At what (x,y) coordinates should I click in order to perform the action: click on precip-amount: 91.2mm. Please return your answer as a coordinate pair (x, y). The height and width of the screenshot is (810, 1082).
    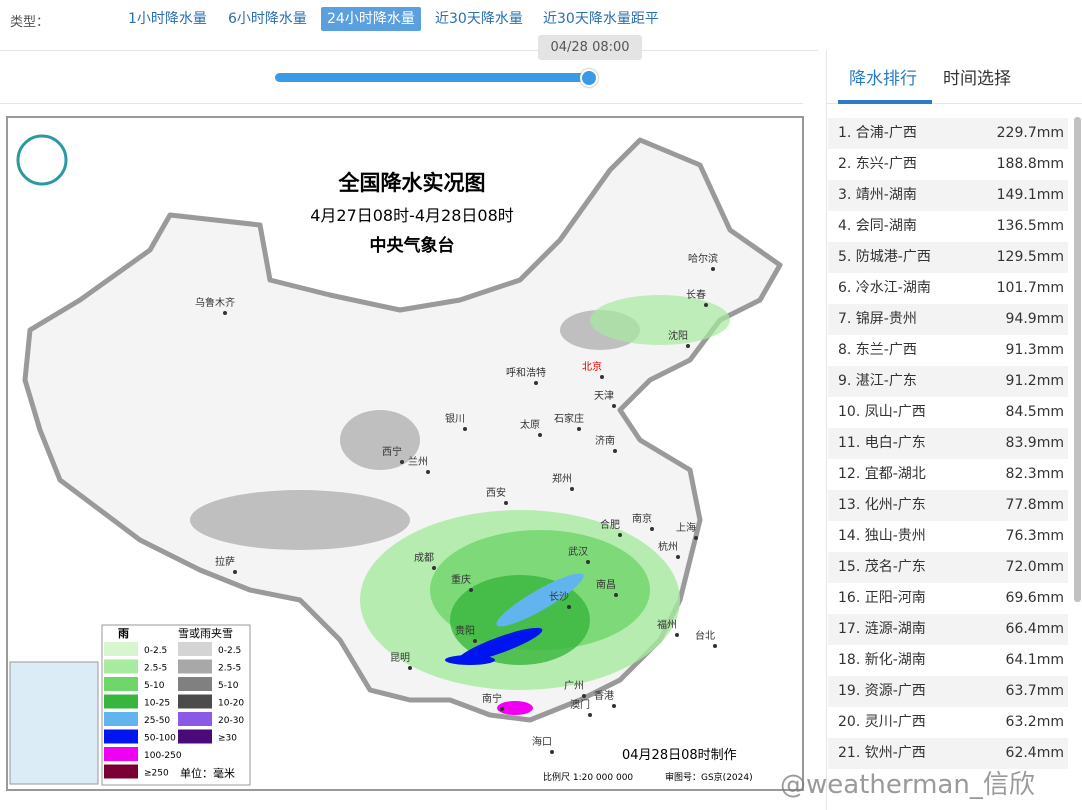
    Looking at the image, I should click on (1034, 381).